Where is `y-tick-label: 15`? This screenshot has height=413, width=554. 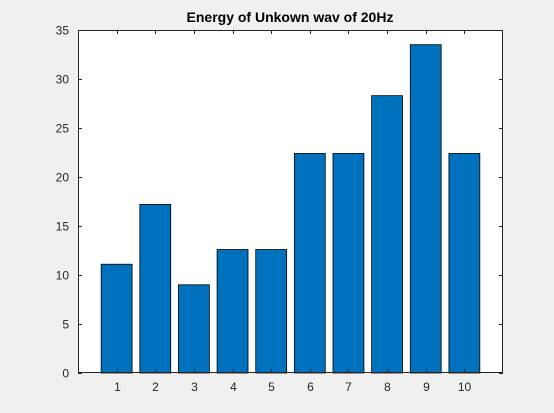 y-tick-label: 15 is located at coordinates (63, 227).